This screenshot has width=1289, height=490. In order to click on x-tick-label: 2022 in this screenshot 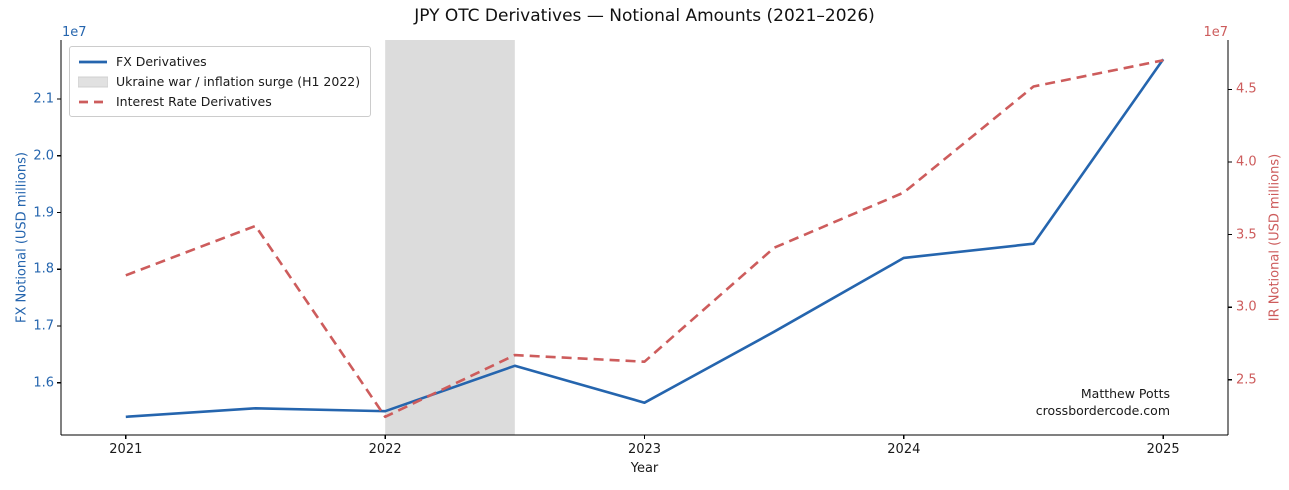, I will do `click(385, 449)`.